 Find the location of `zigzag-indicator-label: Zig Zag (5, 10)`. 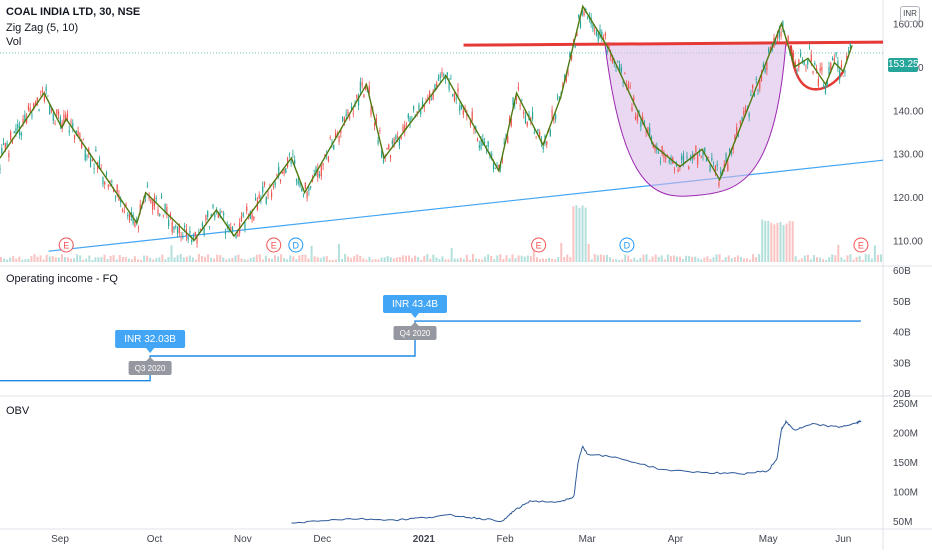

zigzag-indicator-label: Zig Zag (5, 10) is located at coordinates (42, 28).